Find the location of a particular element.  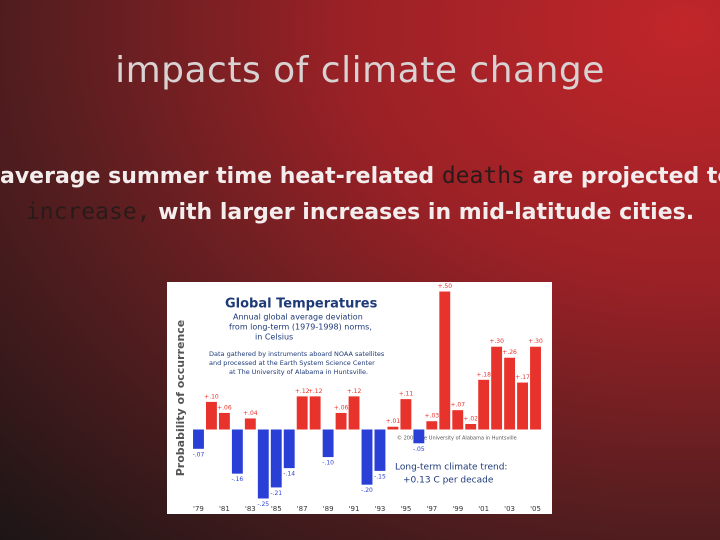

value-label: -.20 is located at coordinates (367, 490).